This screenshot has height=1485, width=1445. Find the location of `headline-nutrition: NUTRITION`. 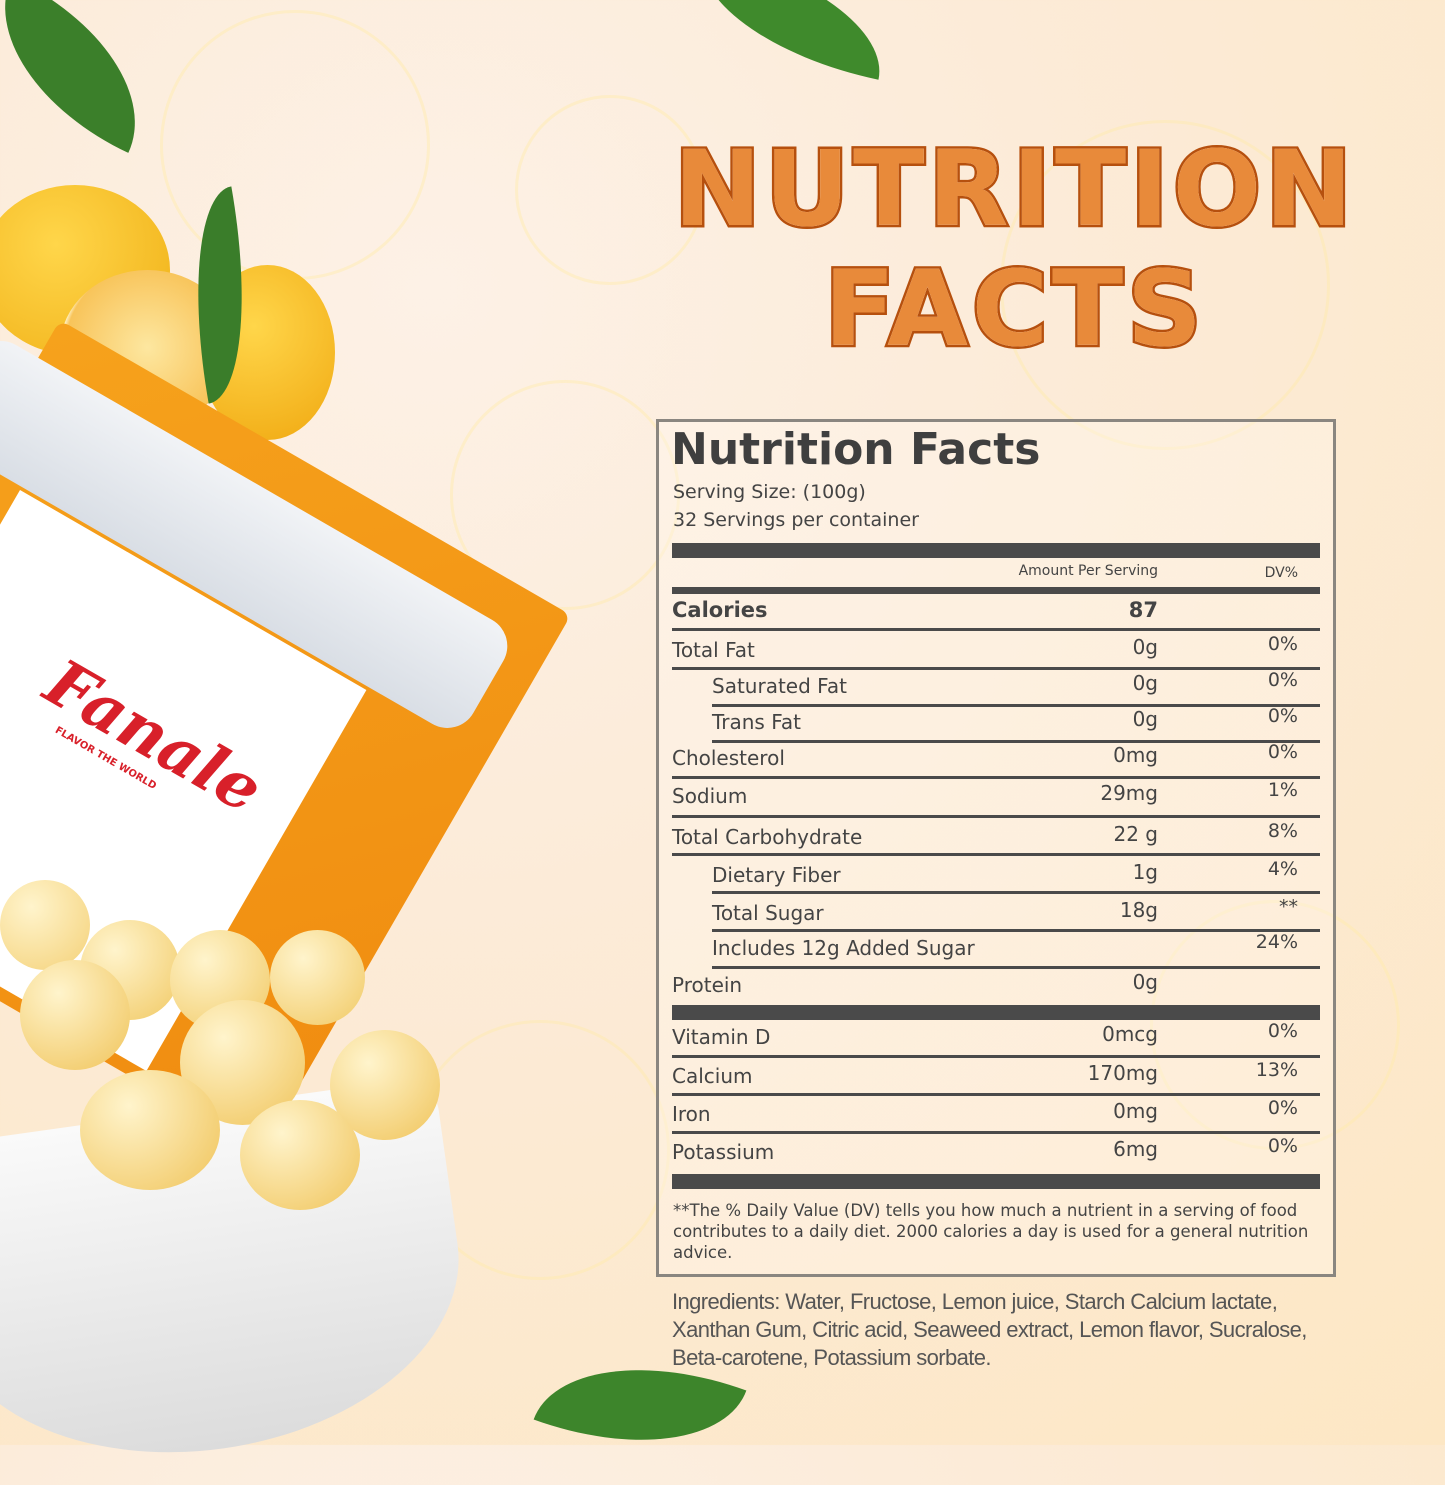

headline-nutrition: NUTRITION is located at coordinates (1014, 189).